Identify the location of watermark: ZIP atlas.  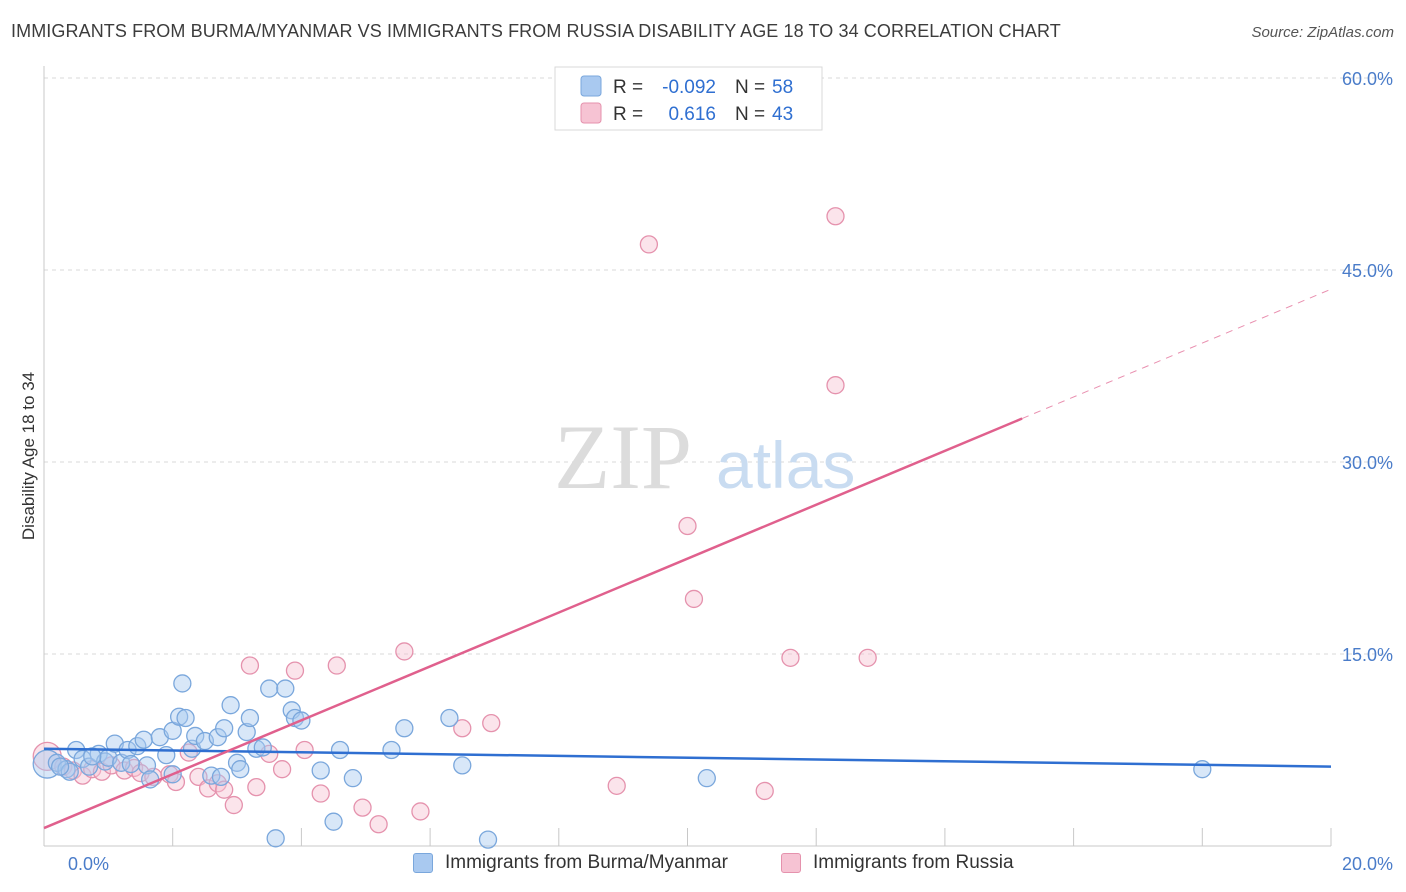
(704, 457).